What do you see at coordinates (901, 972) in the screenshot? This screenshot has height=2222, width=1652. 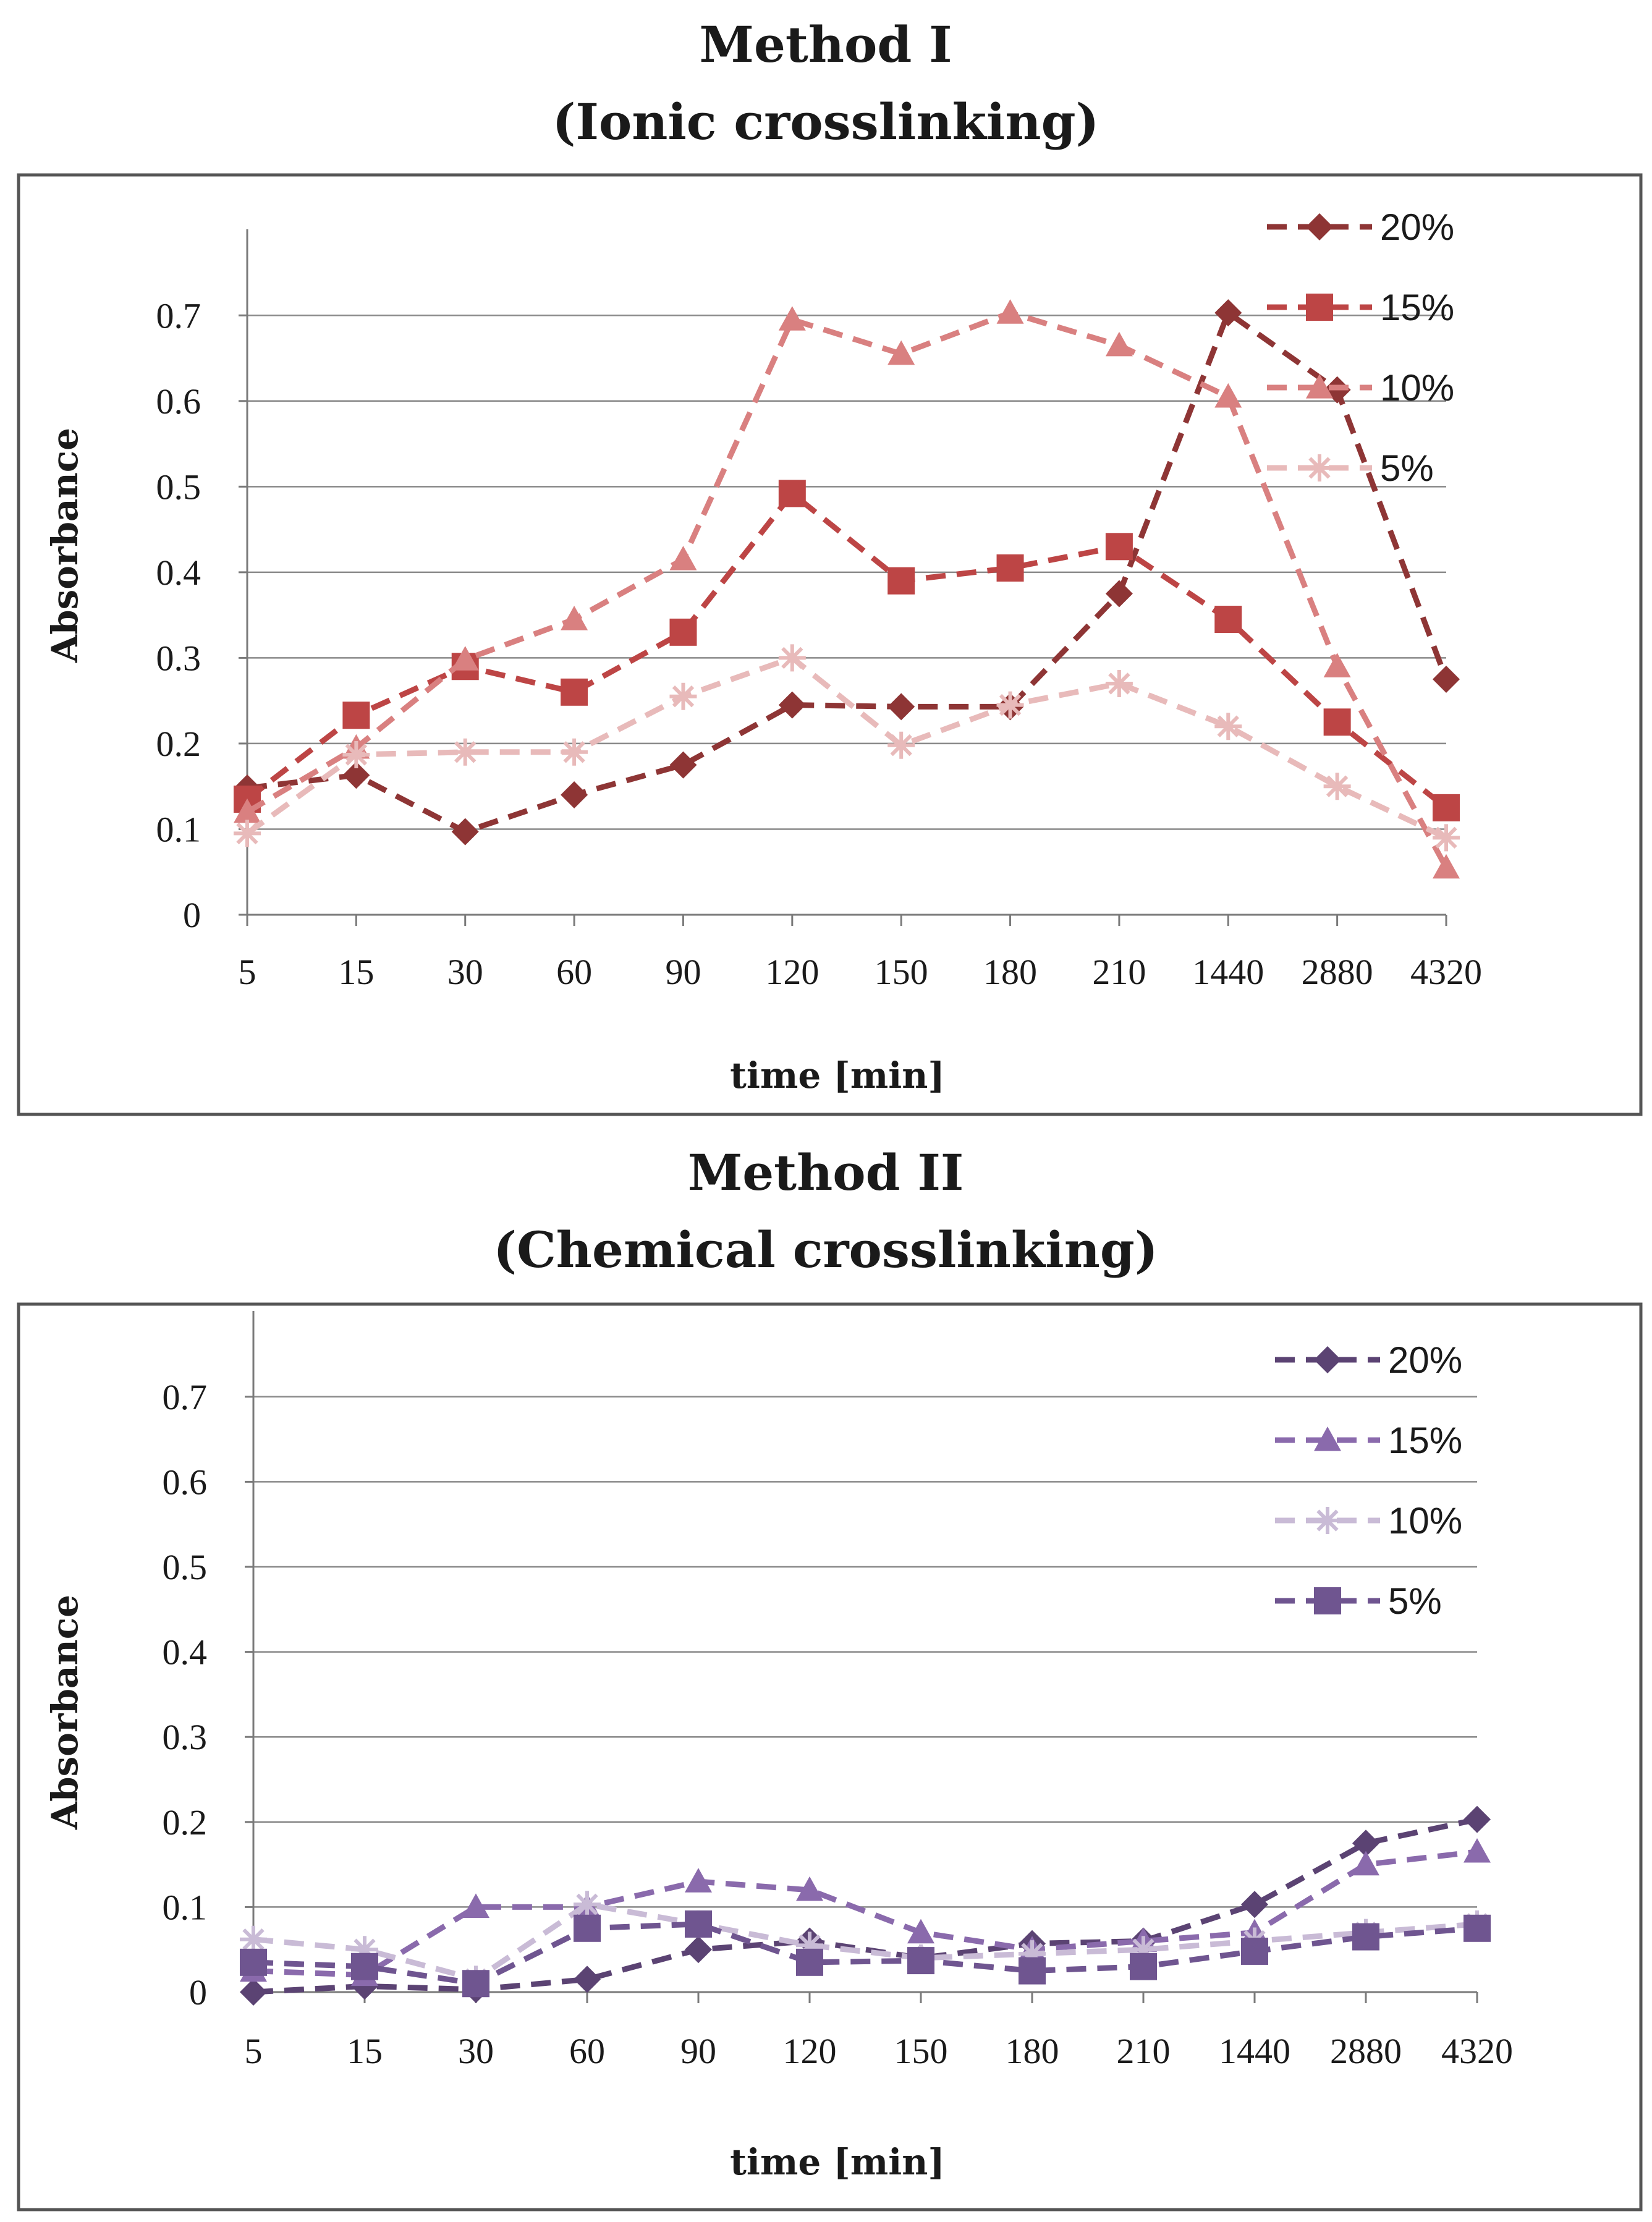 I see `x-tick-label: 150` at bounding box center [901, 972].